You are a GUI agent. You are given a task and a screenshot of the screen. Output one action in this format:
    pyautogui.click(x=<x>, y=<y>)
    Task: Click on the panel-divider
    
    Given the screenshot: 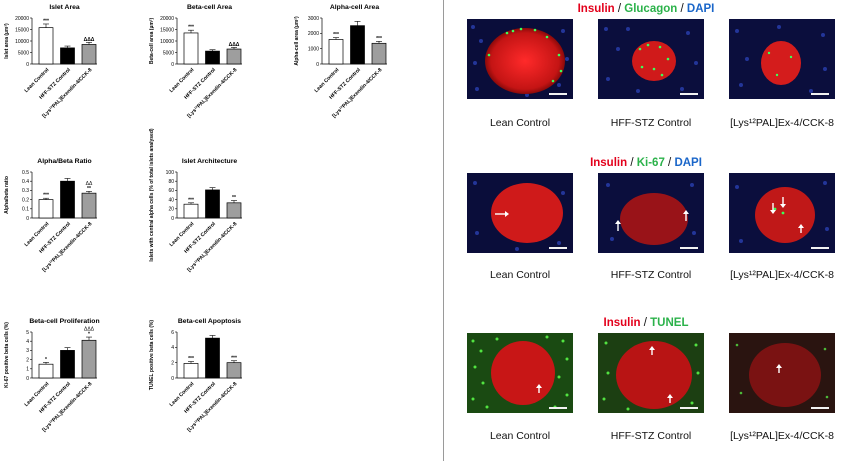 What is the action you would take?
    pyautogui.click(x=443, y=230)
    